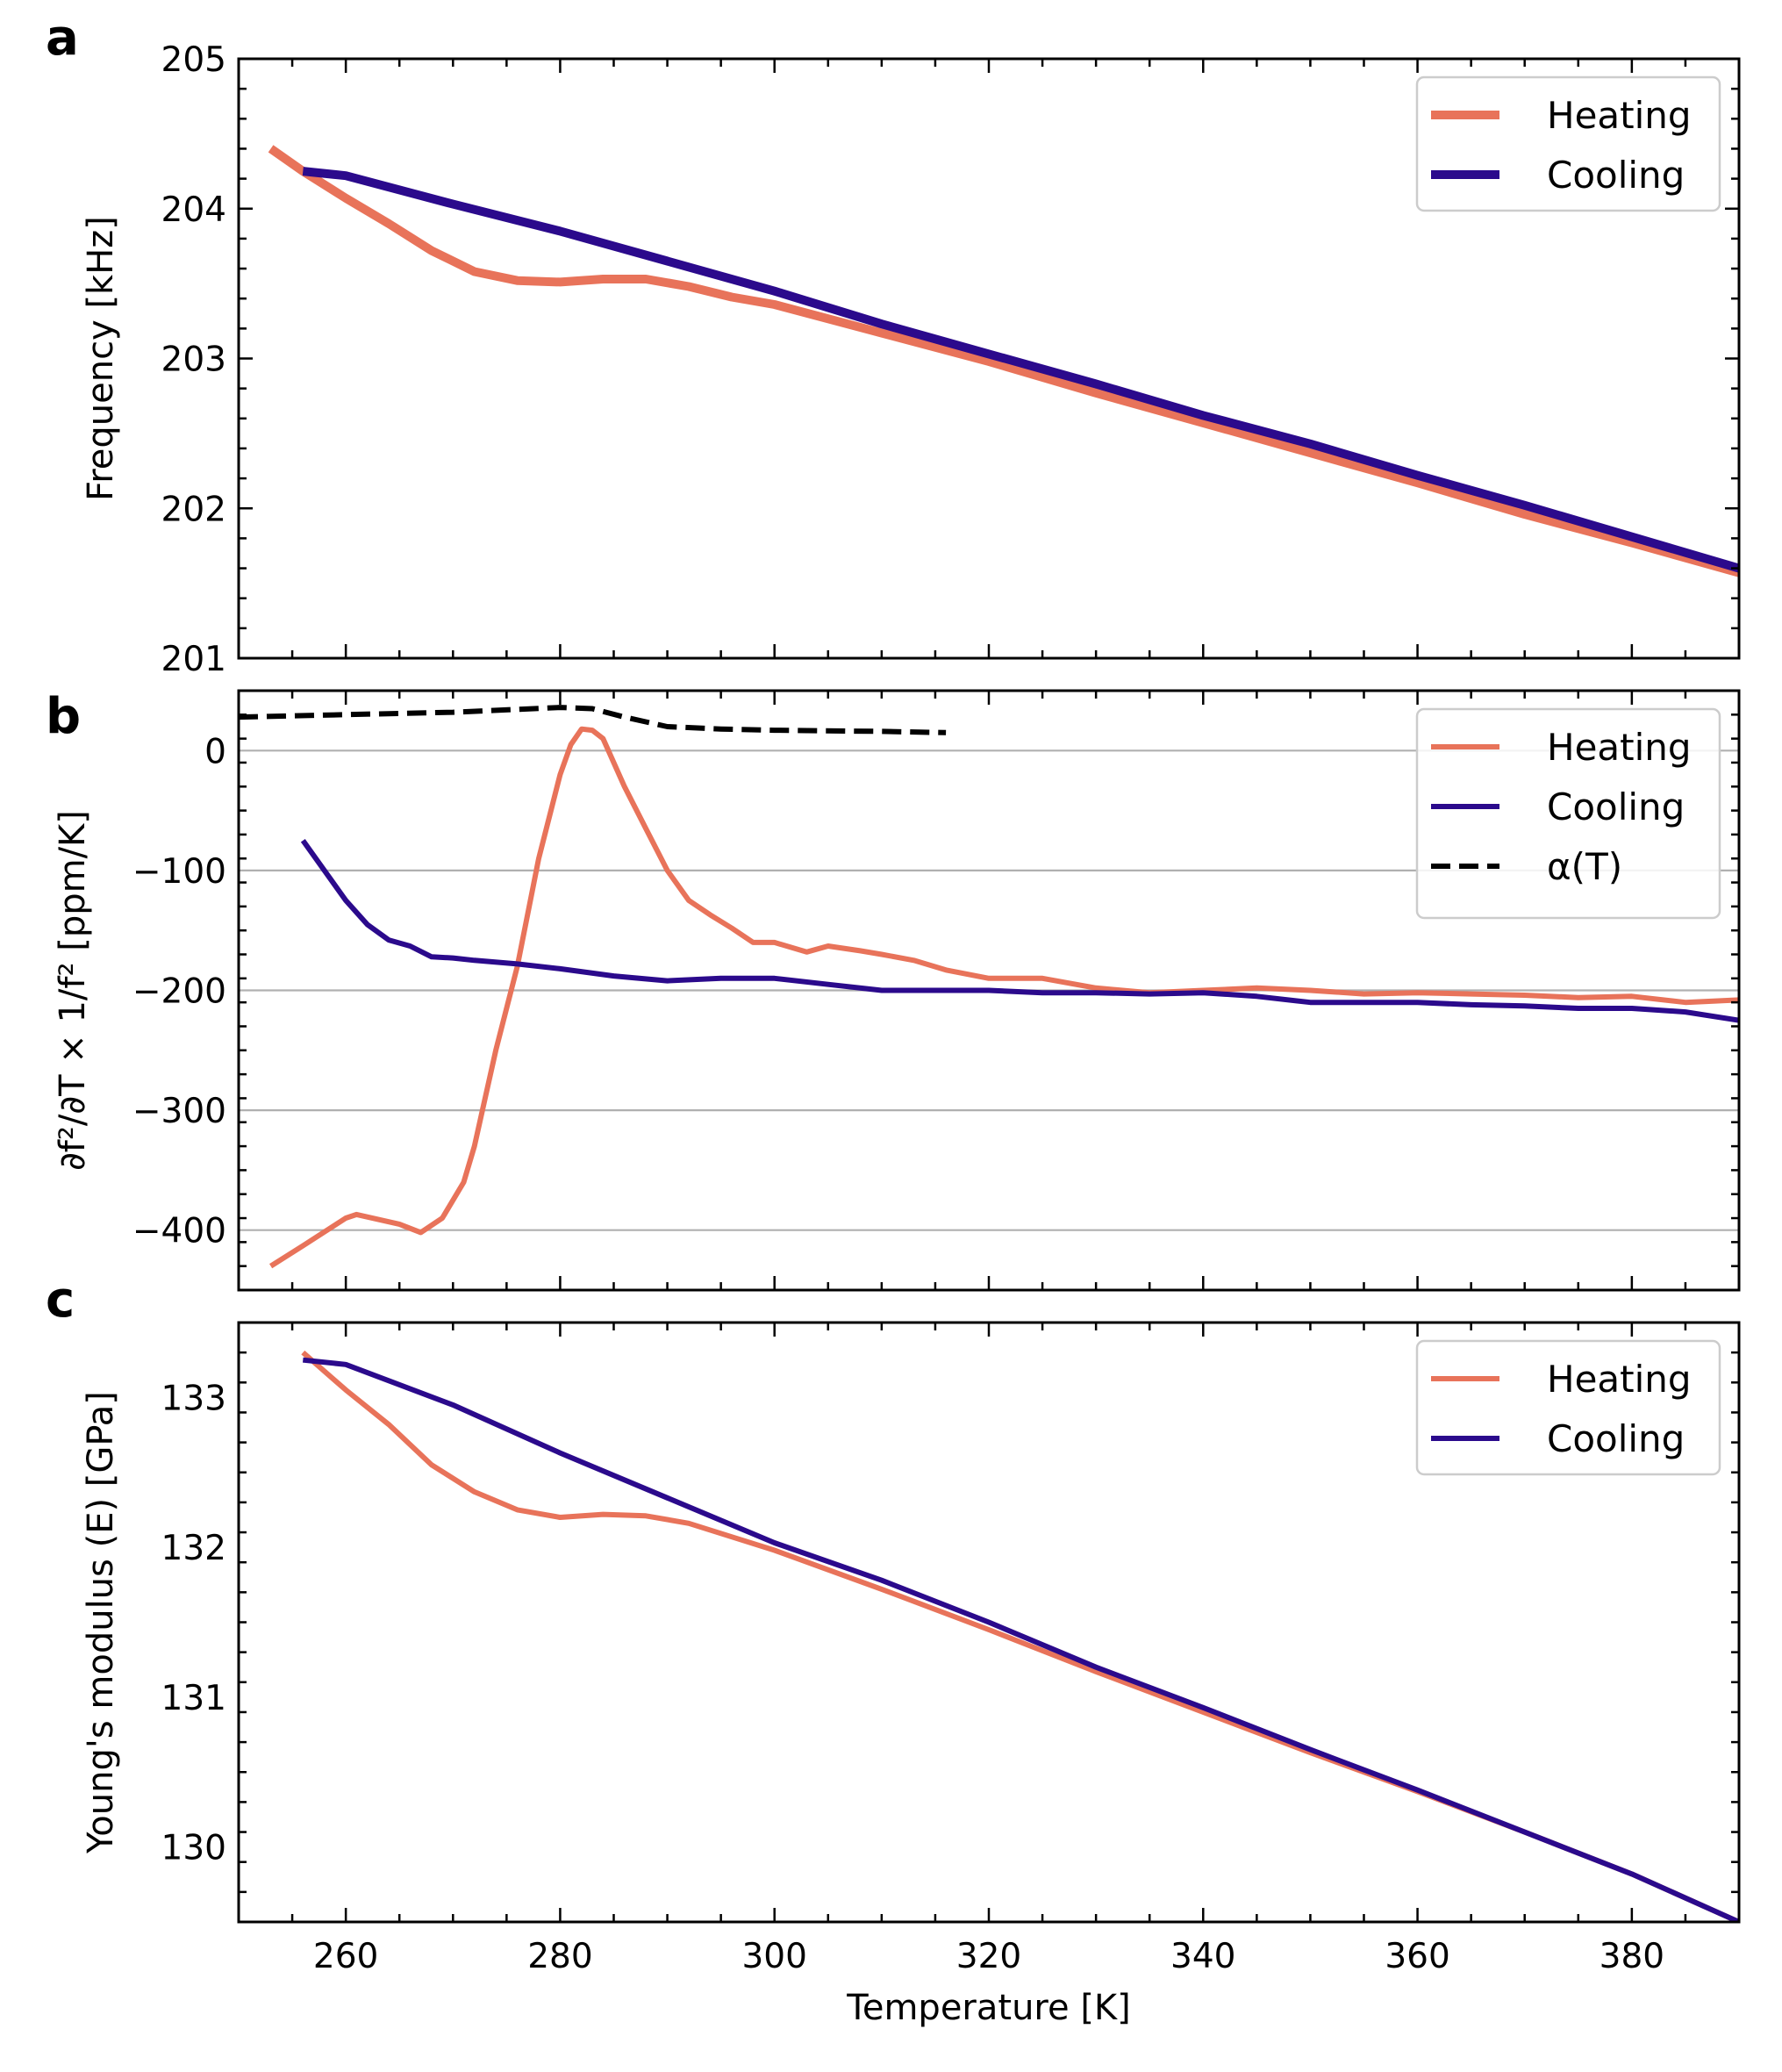  I want to click on y-axis-label: ∂f²/∂T × 1/f² [ppm/K], so click(73, 991).